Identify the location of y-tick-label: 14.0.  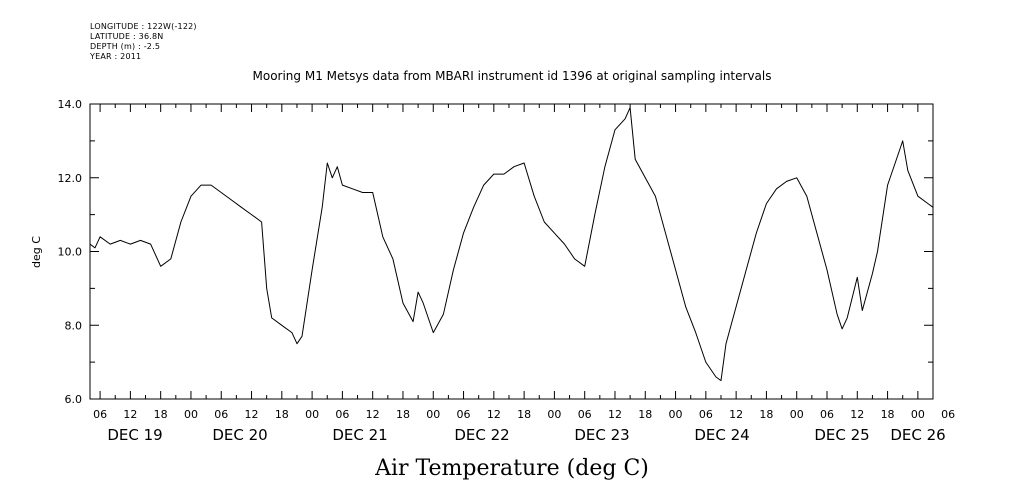
(70, 104).